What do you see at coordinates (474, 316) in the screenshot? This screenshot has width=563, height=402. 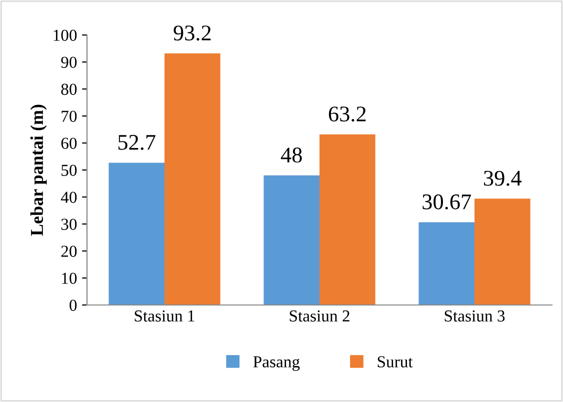 I see `x-tick-label: Stasiun 3` at bounding box center [474, 316].